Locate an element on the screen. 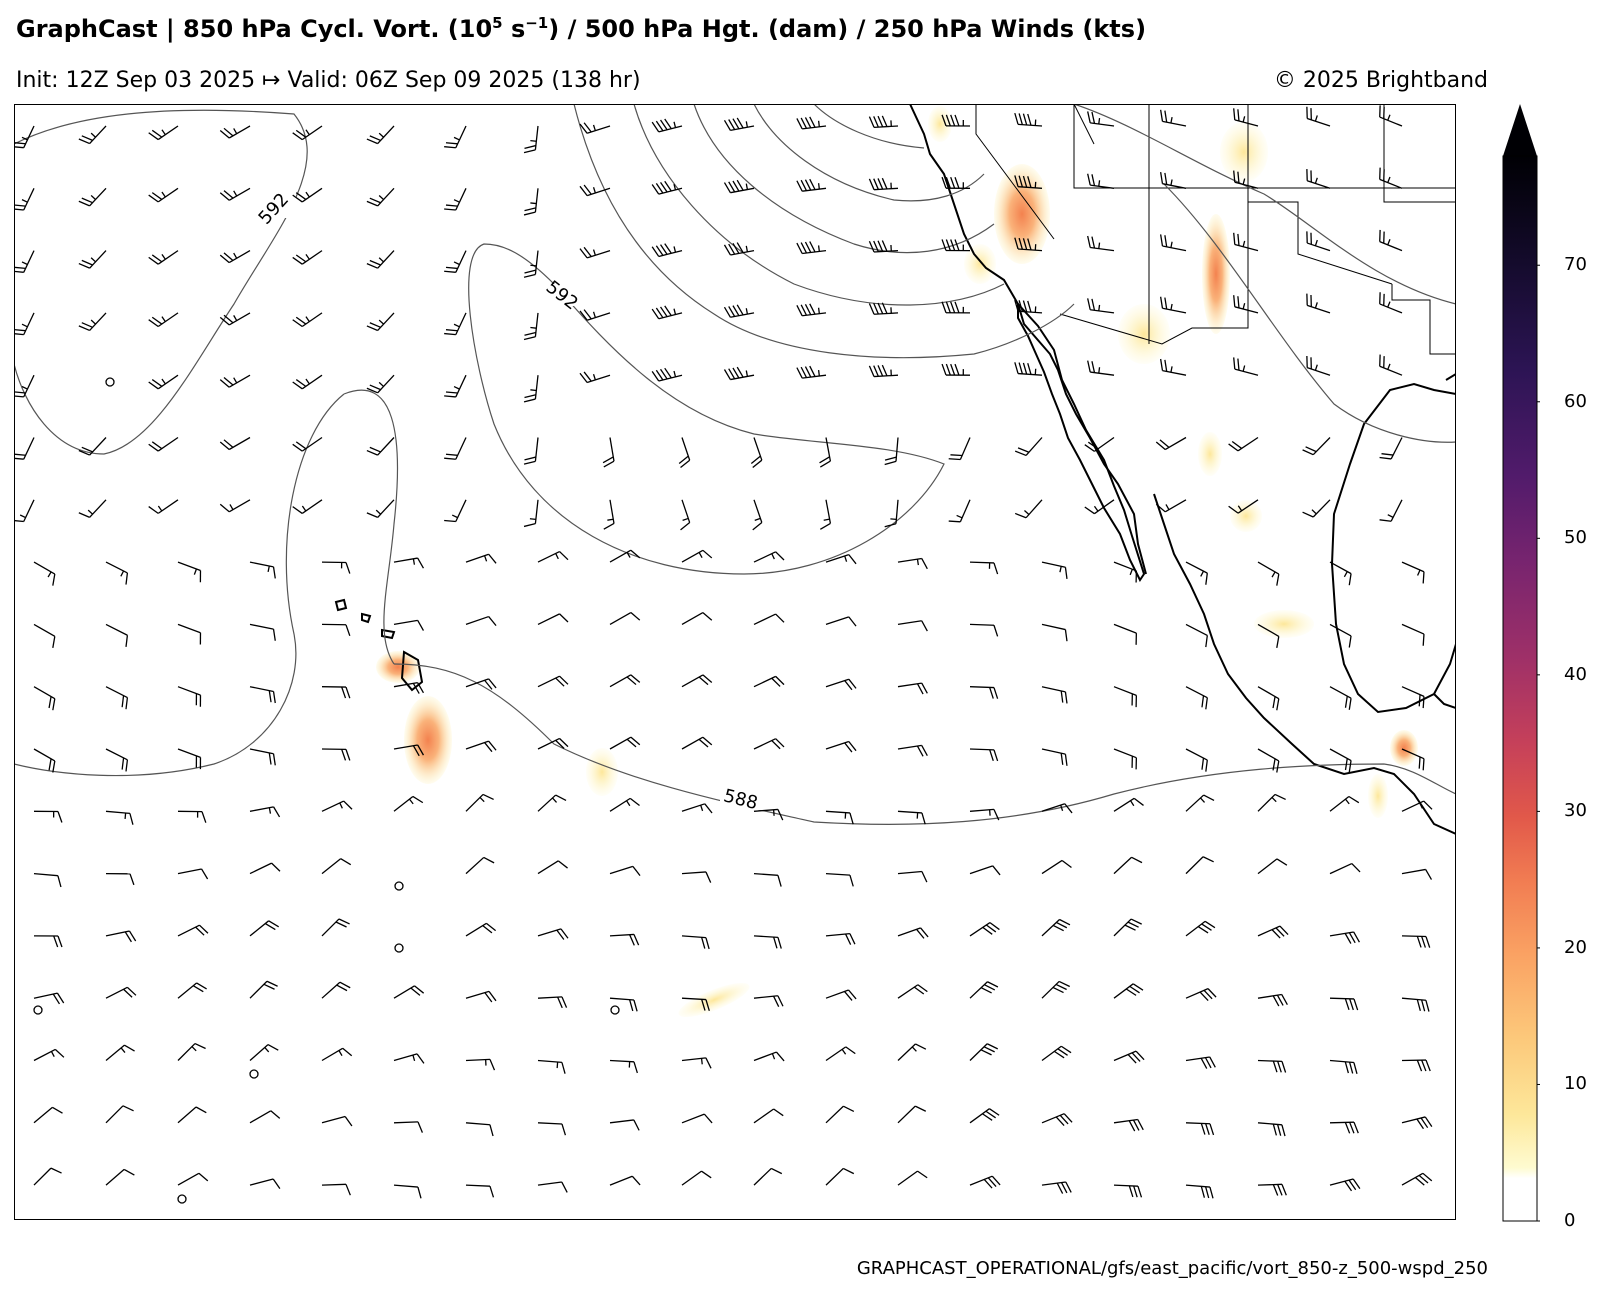  vorticity-blob-sierra is located at coordinates (940, 124).